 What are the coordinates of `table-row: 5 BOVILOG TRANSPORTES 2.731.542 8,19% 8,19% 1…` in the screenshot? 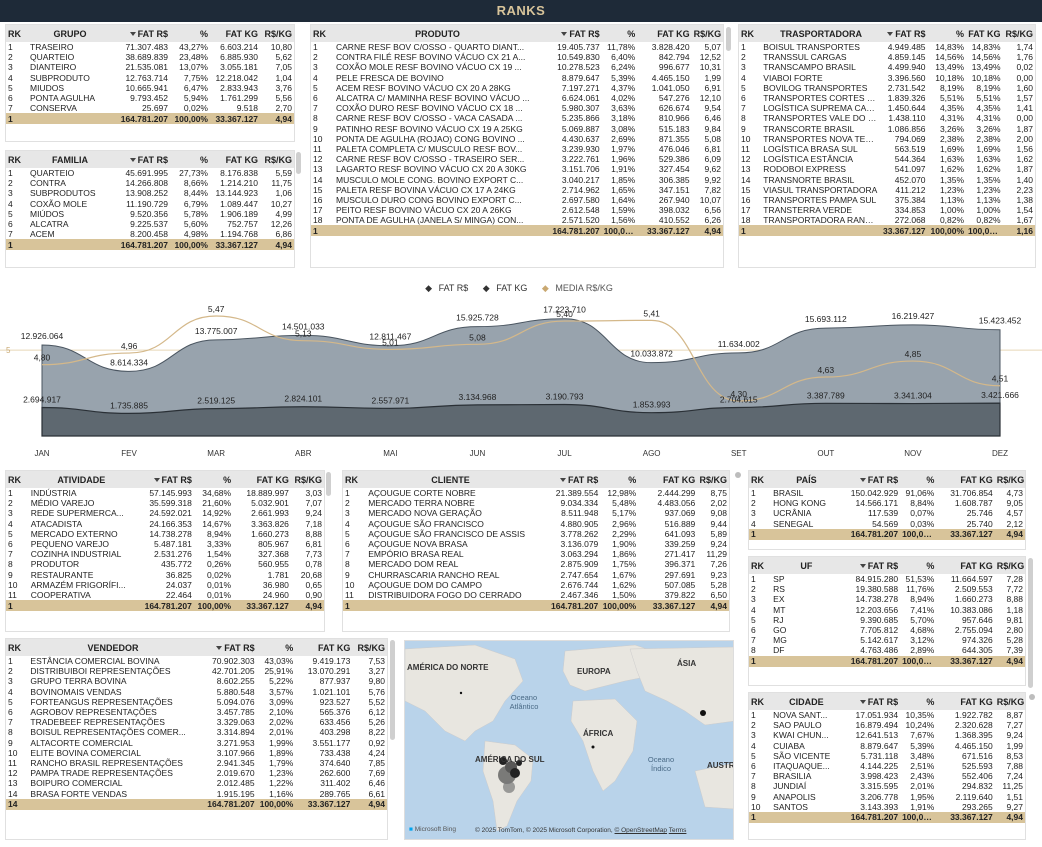 It's located at (887, 88).